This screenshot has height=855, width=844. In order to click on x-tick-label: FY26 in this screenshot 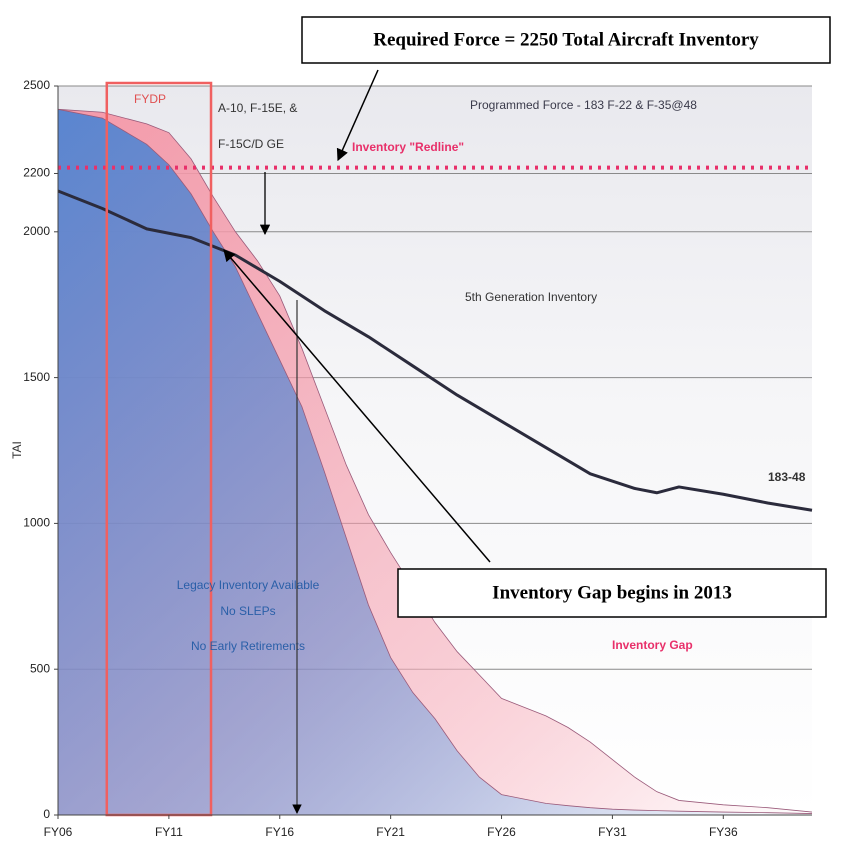, I will do `click(501, 832)`.